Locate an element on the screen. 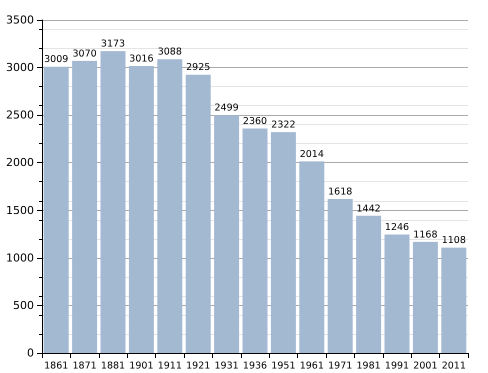  data-label: 2322 is located at coordinates (283, 125).